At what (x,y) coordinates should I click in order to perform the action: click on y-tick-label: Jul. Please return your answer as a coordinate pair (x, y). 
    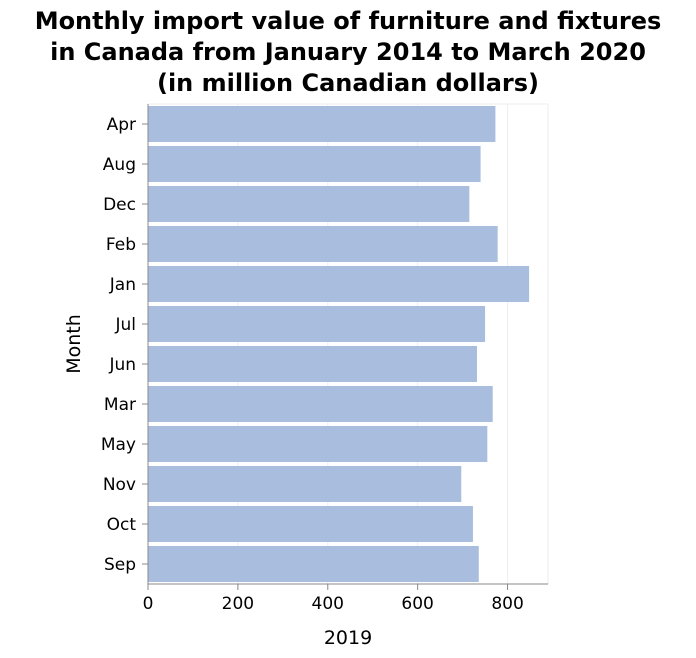
    Looking at the image, I should click on (125, 325).